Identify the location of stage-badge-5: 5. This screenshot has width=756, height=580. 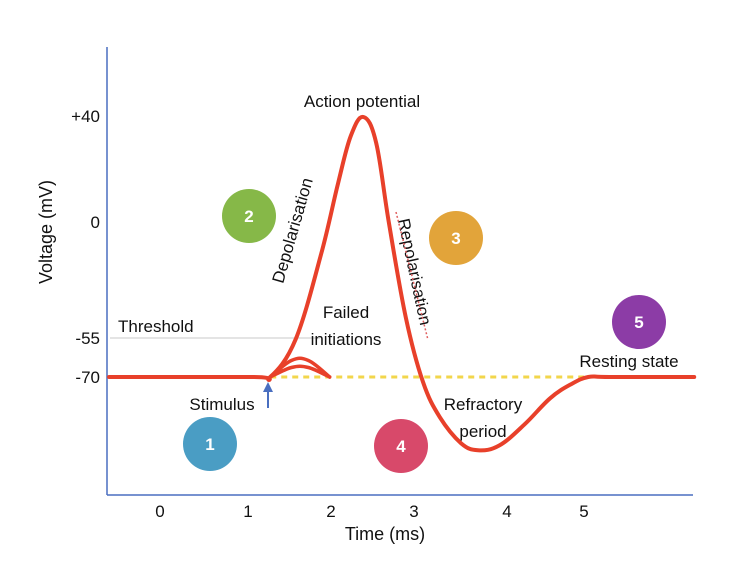
(639, 322).